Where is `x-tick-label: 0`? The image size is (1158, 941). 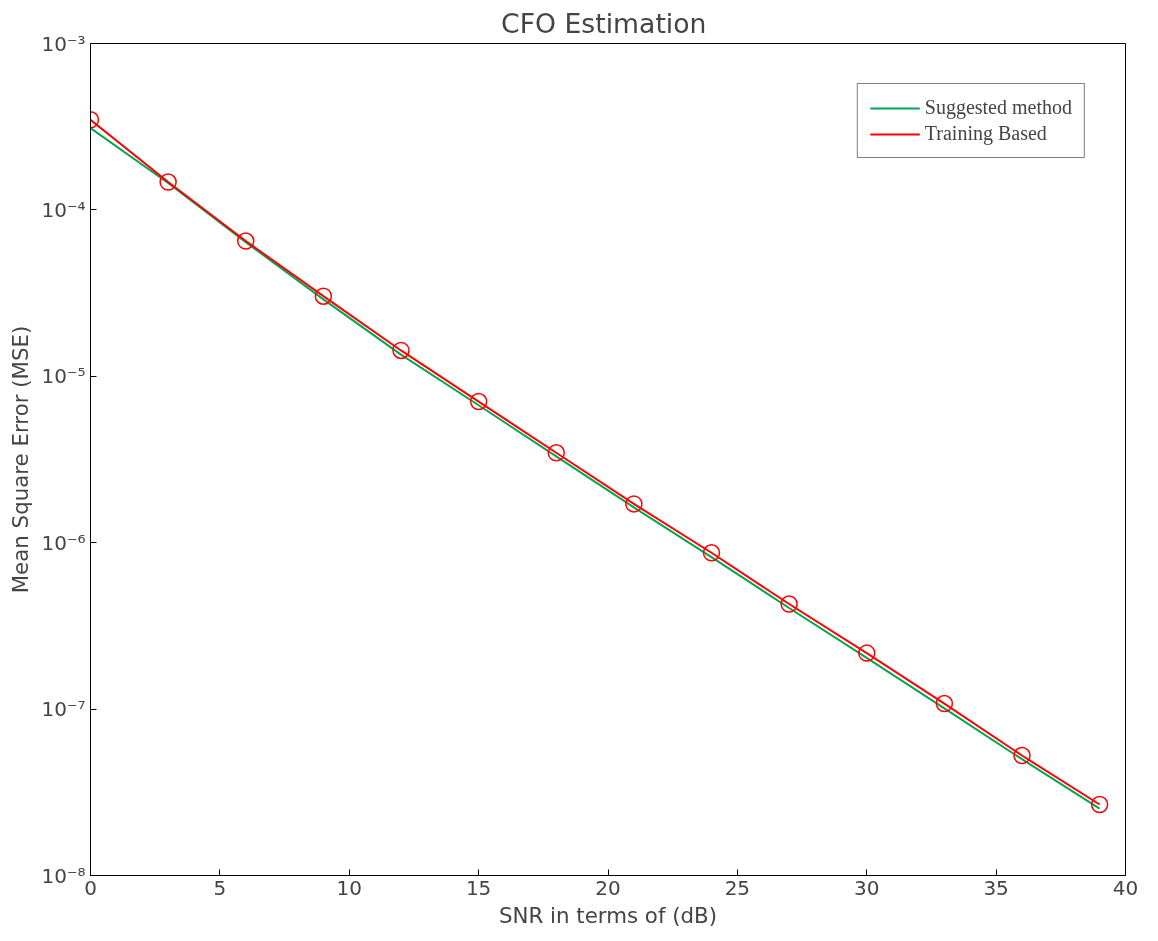 x-tick-label: 0 is located at coordinates (90, 887).